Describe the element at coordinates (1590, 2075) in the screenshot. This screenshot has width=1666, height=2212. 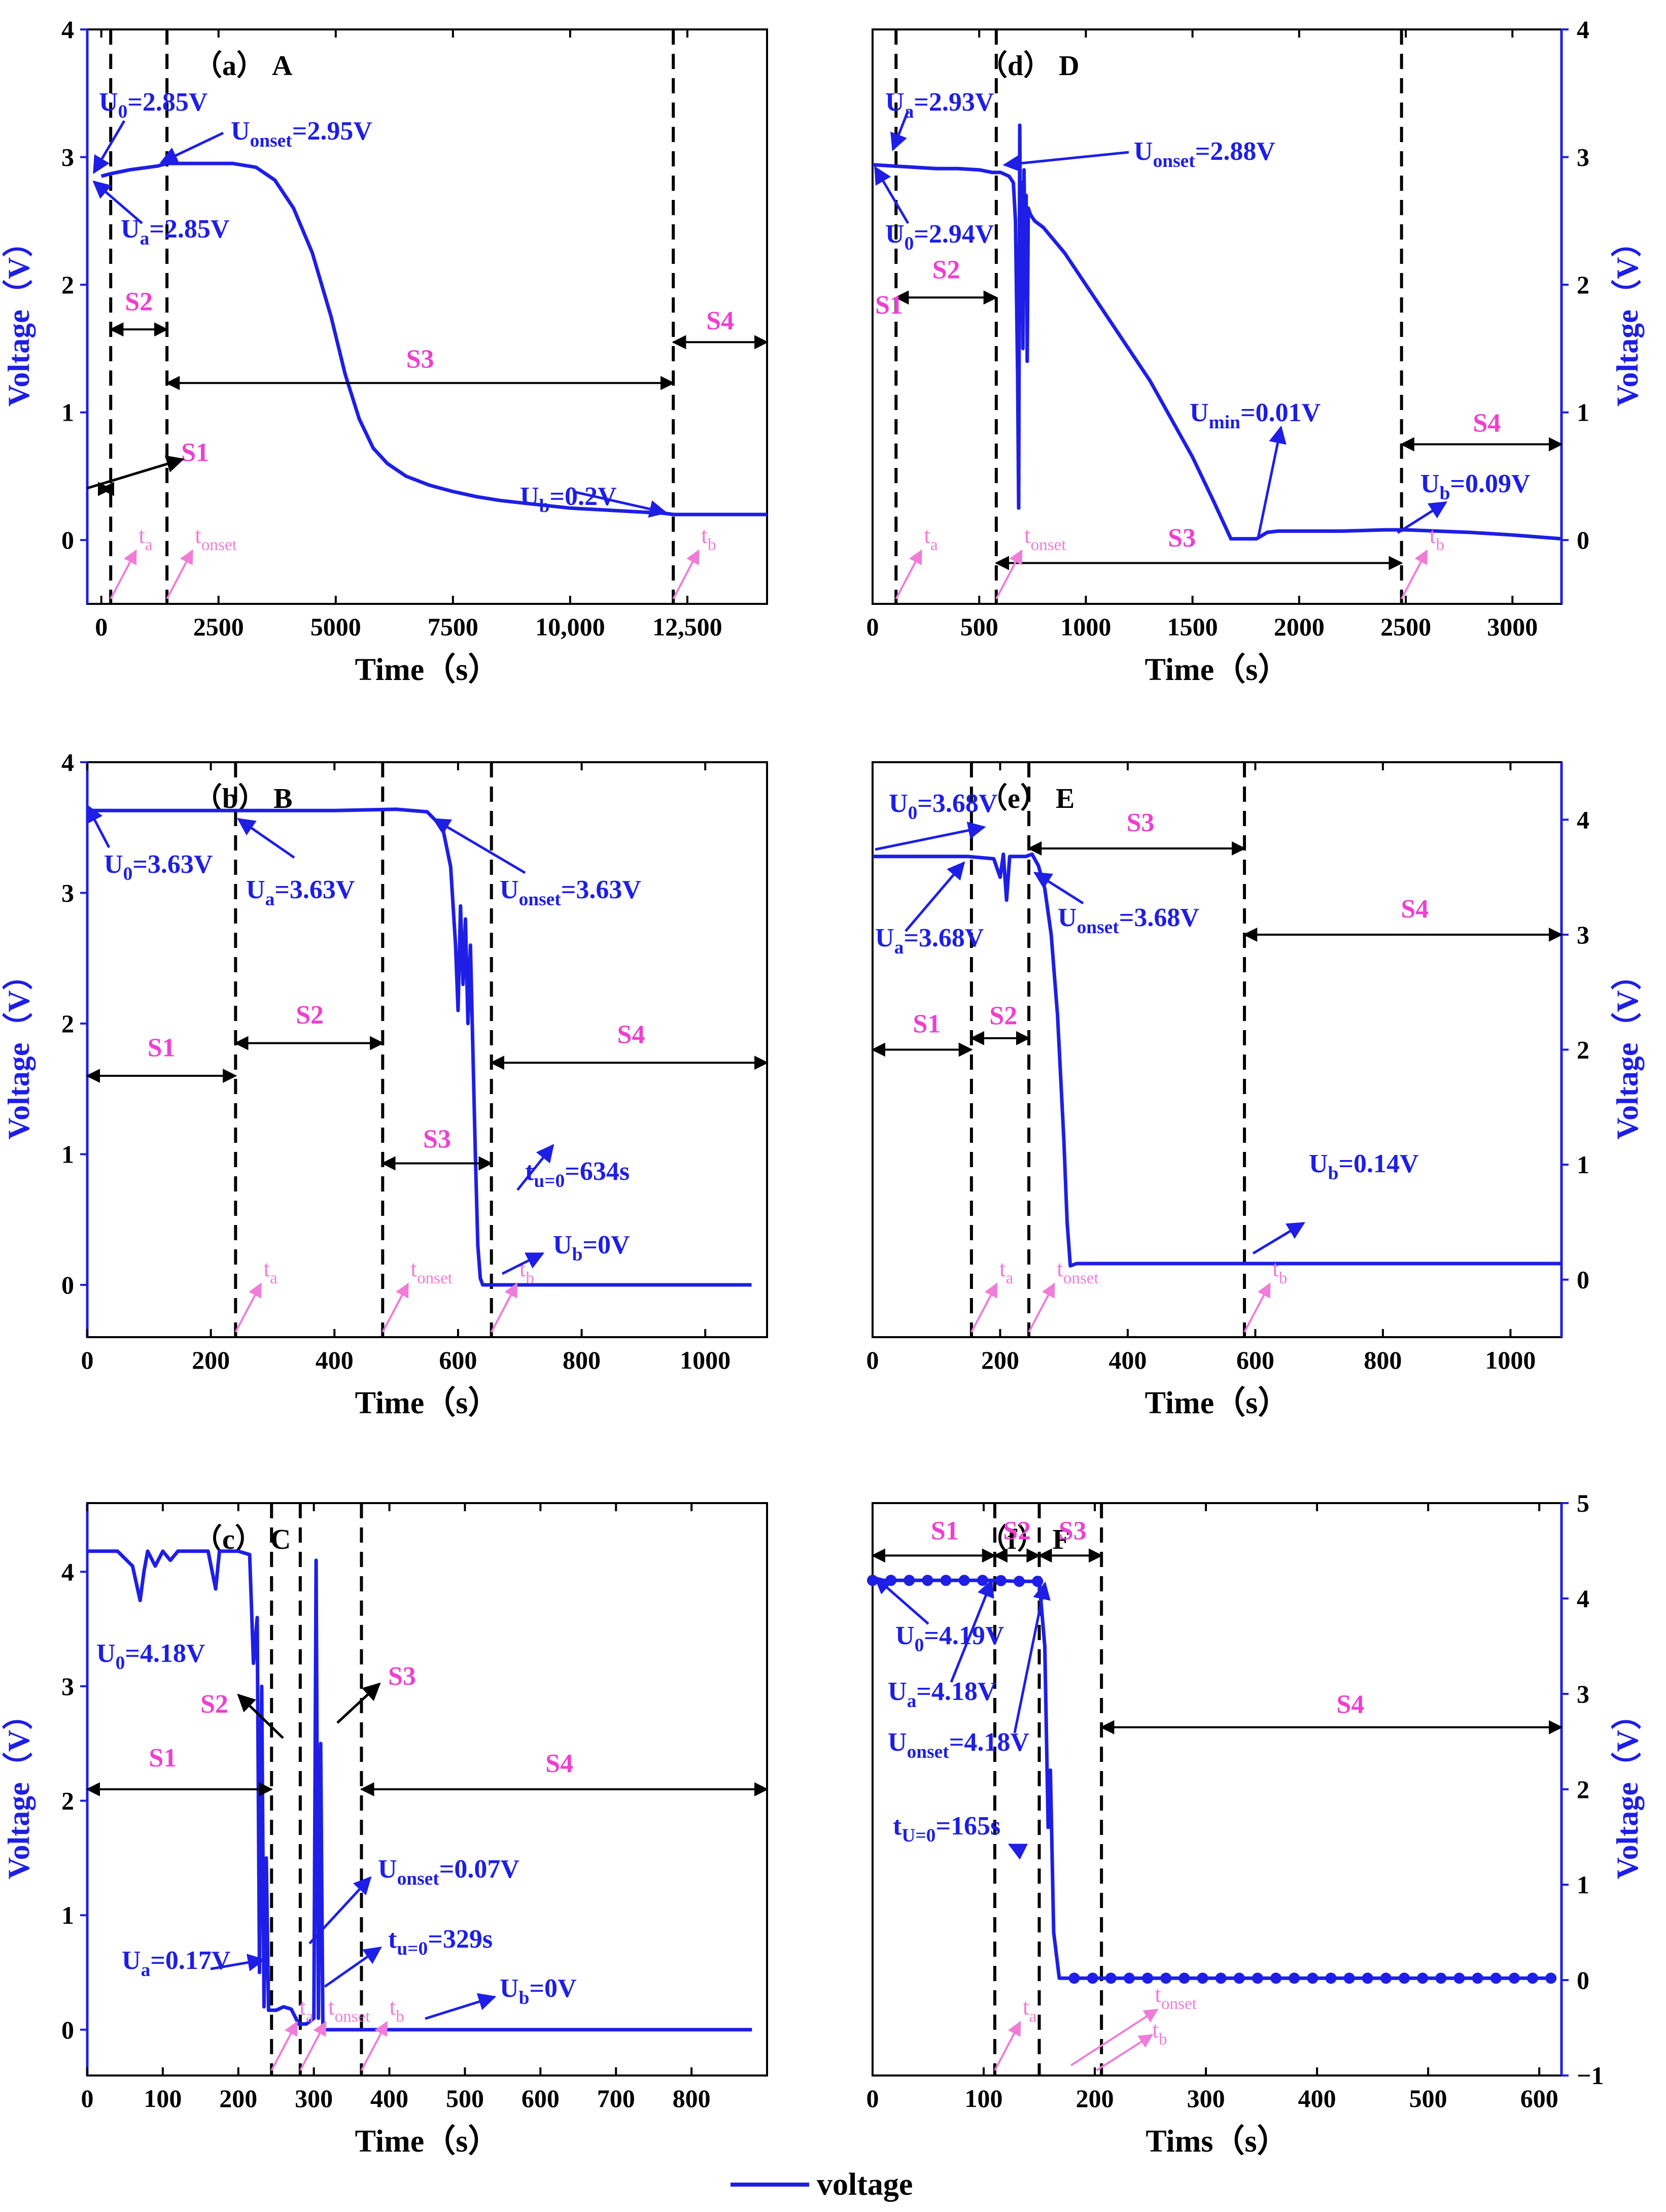
I see `y-tick-label: −1` at that location.